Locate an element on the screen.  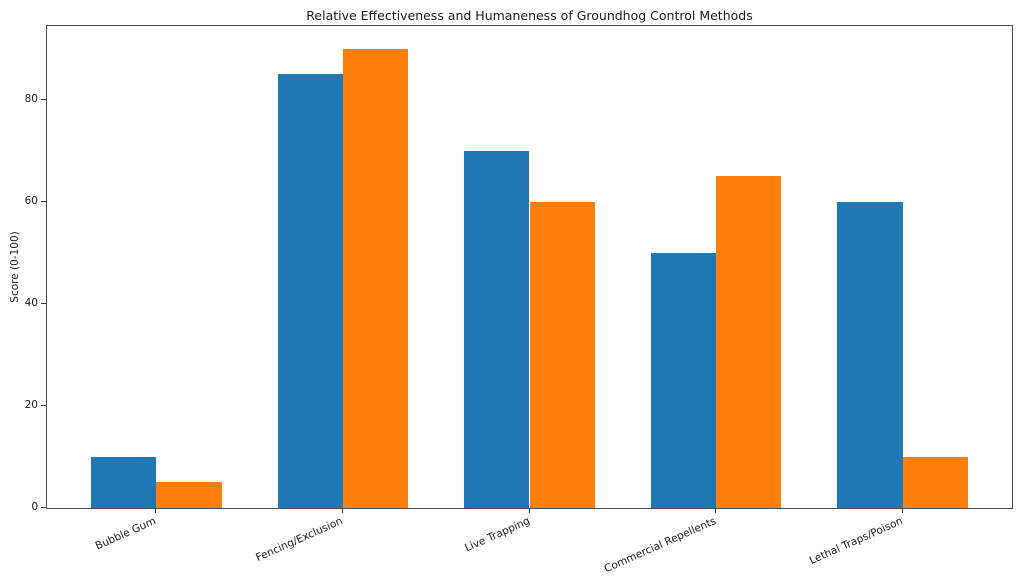
y-tick-label: 40 is located at coordinates (31, 302).